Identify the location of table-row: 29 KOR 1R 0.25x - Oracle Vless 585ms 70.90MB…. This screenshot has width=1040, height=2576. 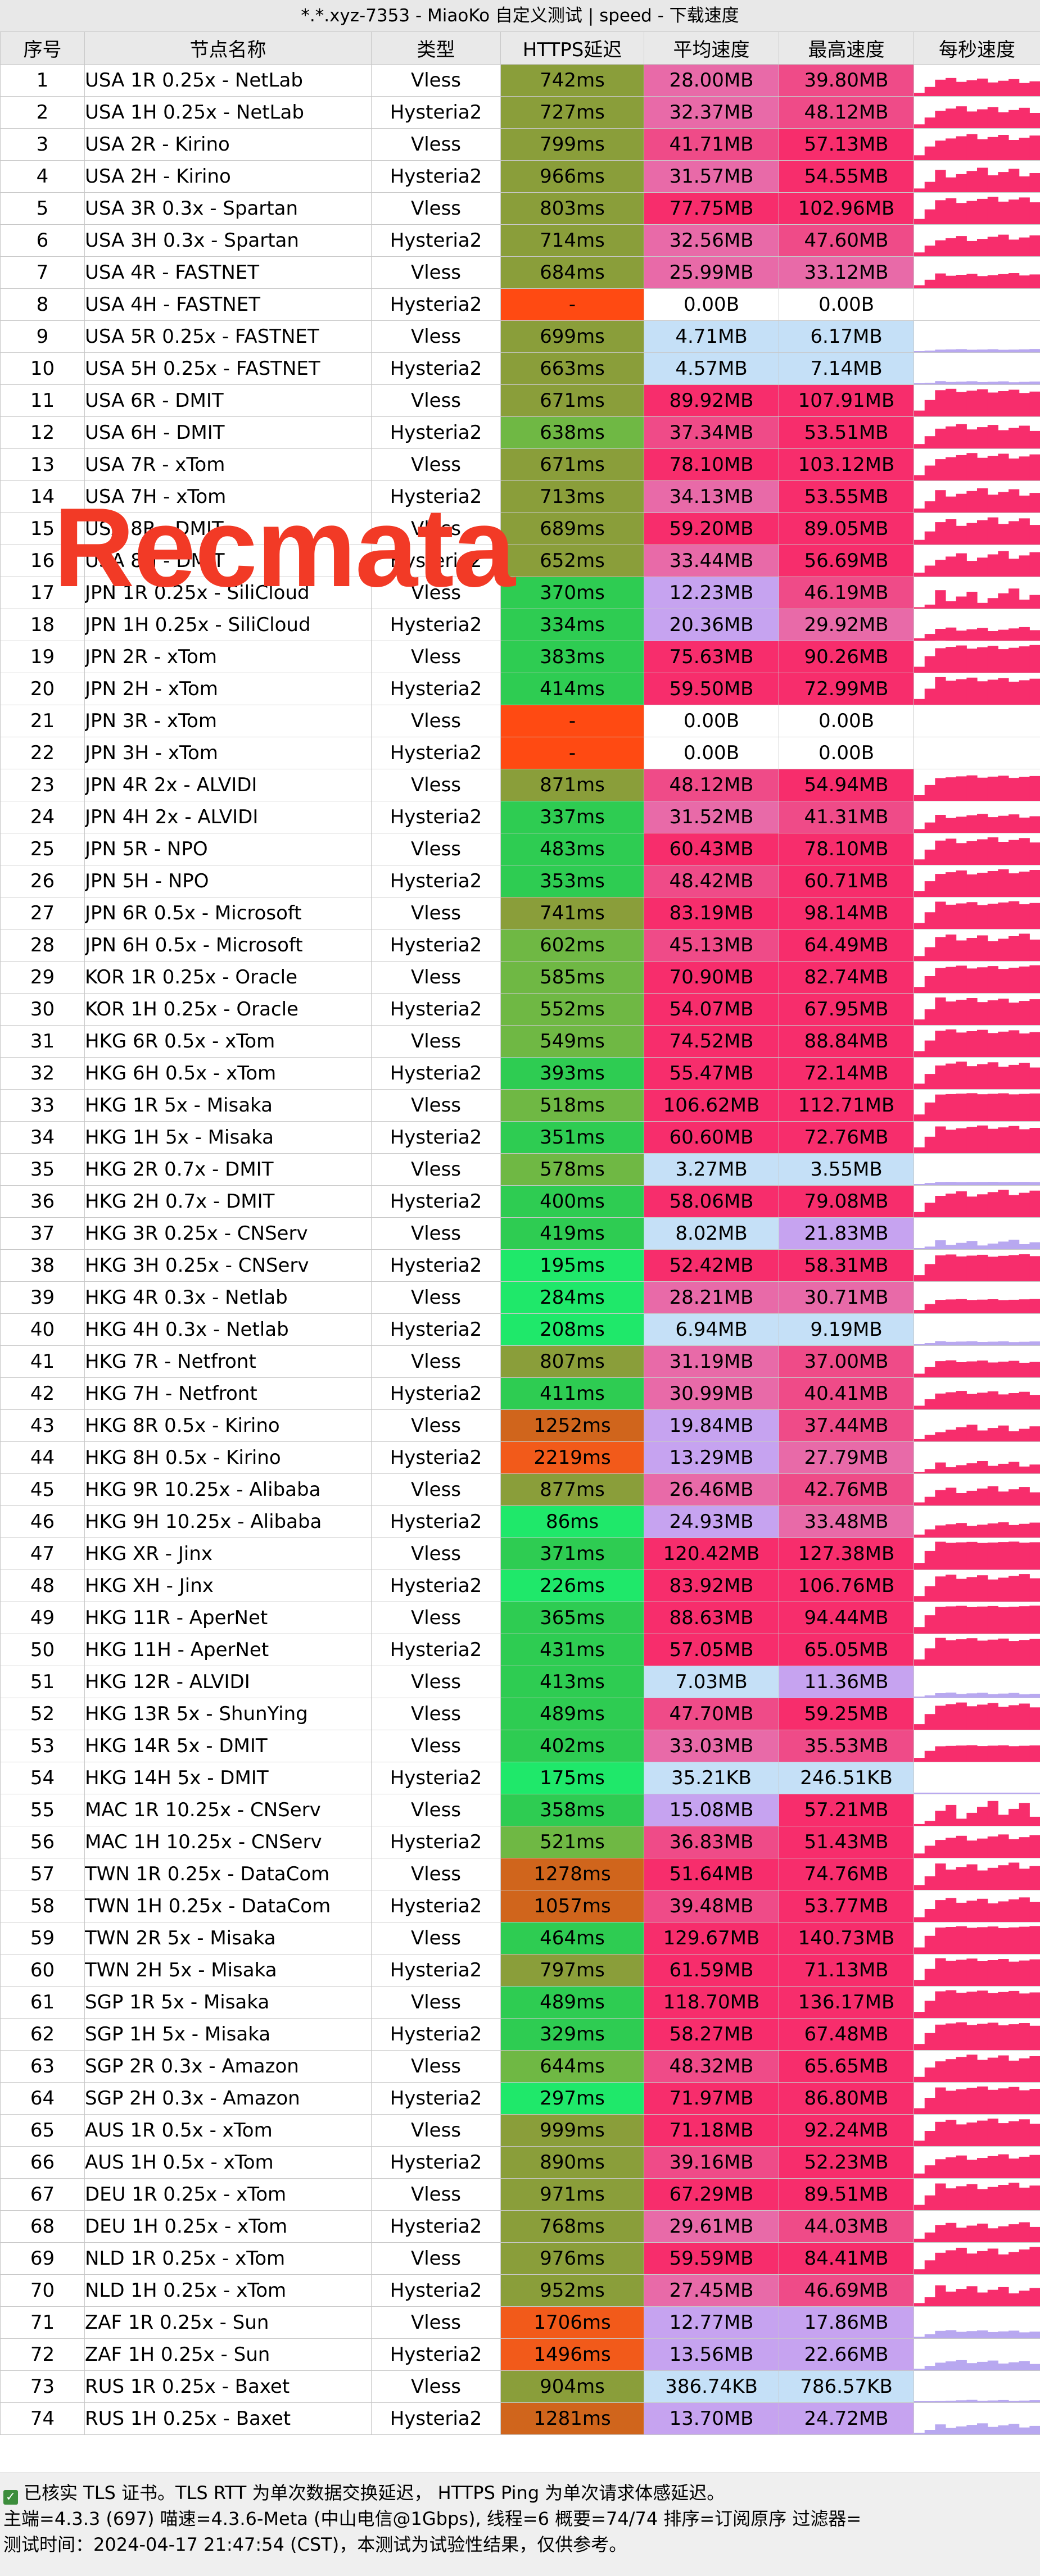
(520, 977).